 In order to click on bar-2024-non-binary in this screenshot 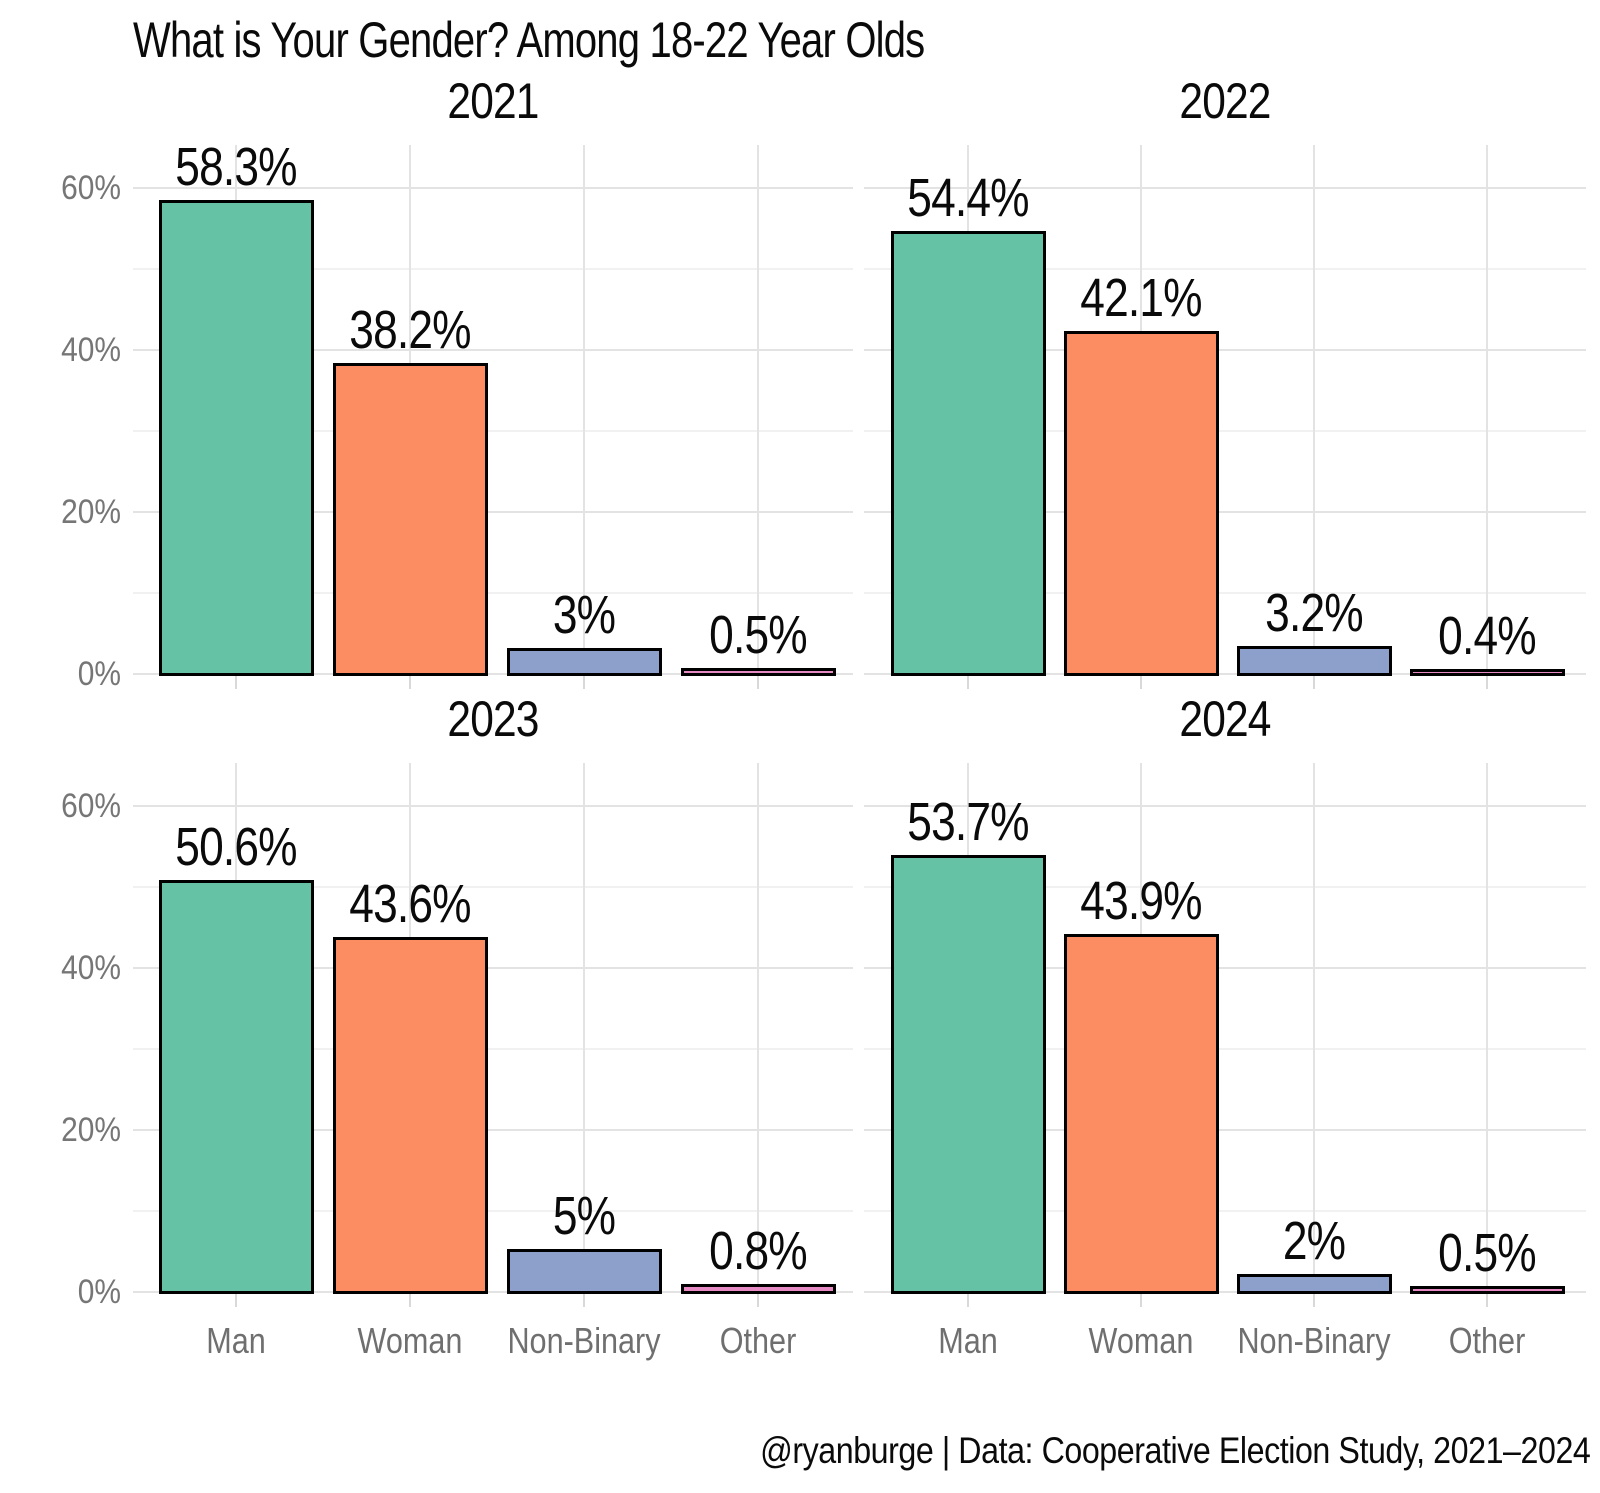, I will do `click(1314, 1284)`.